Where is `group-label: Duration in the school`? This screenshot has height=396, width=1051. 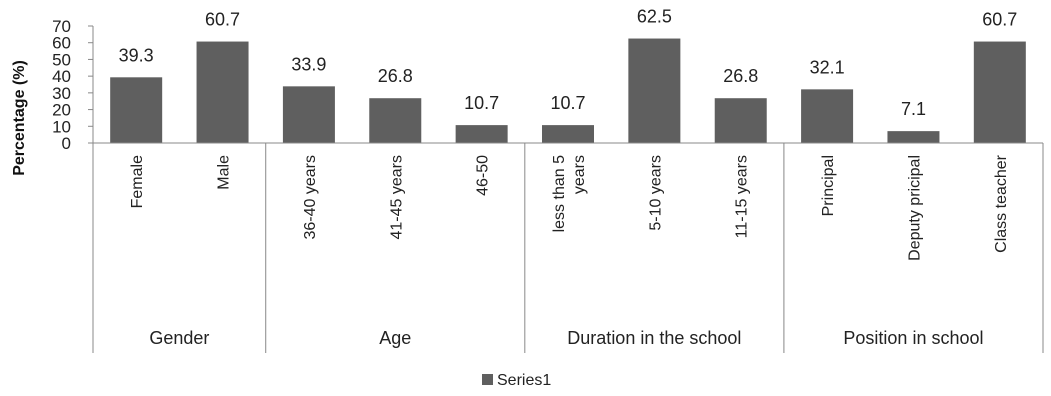 group-label: Duration in the school is located at coordinates (654, 338).